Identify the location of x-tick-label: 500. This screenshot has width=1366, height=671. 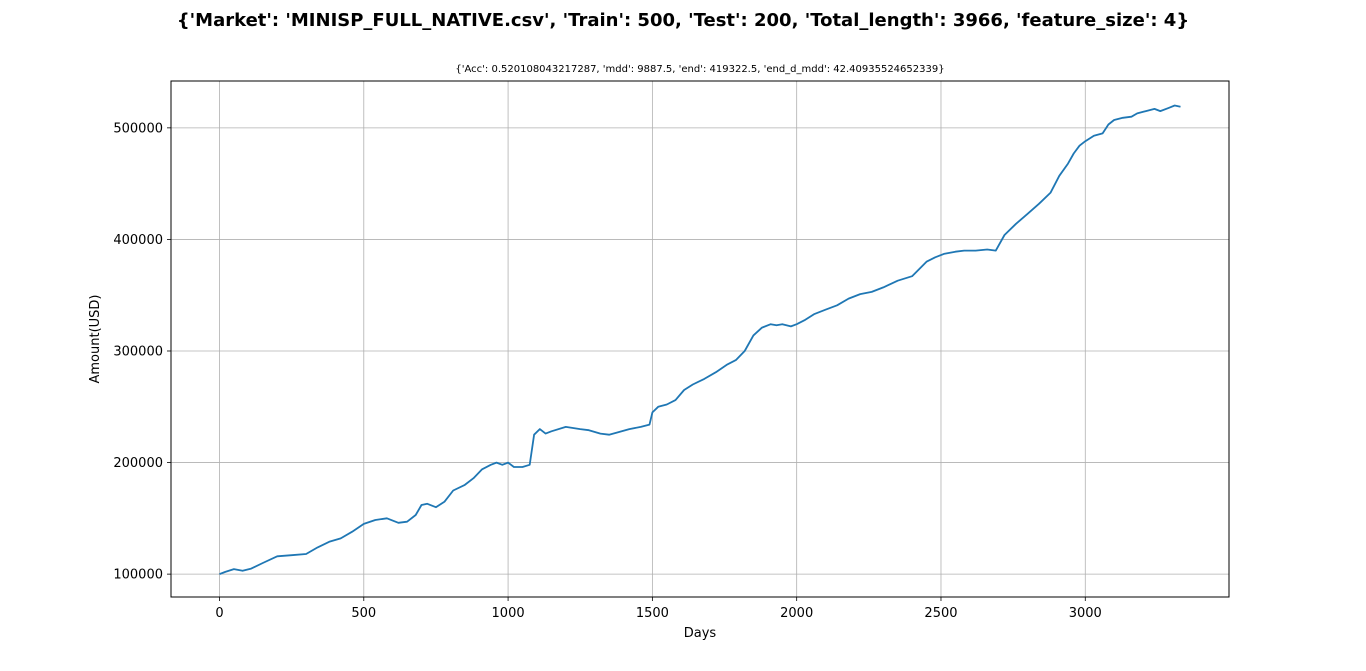
(363, 613).